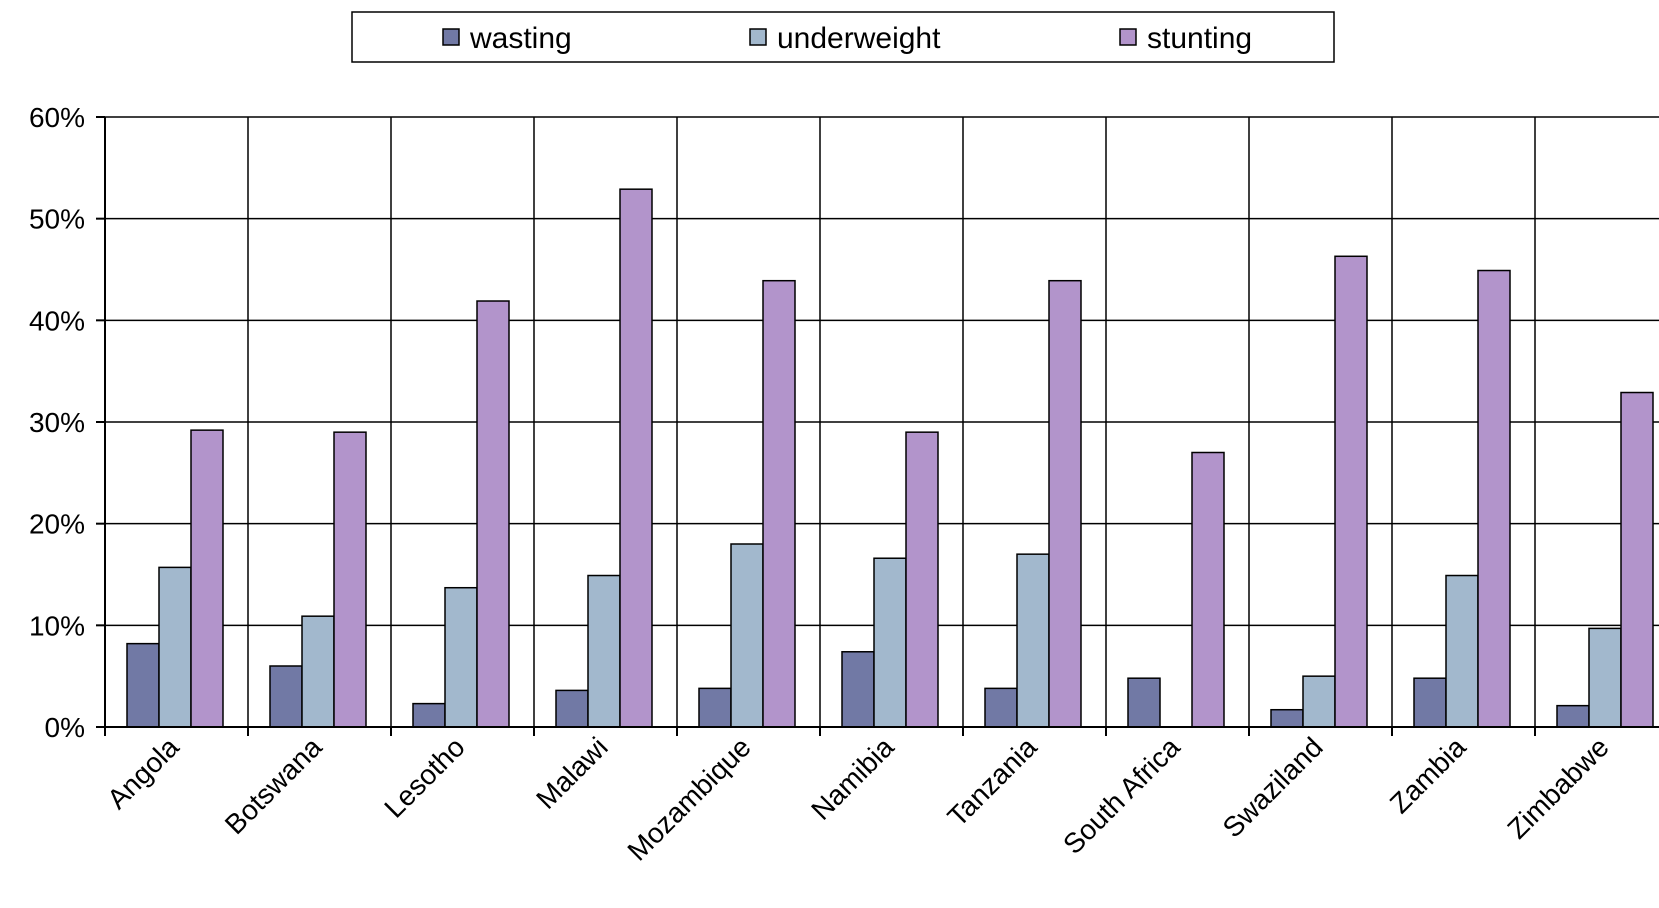 The height and width of the screenshot is (908, 1659). What do you see at coordinates (175, 647) in the screenshot?
I see `bar-underweight-angola` at bounding box center [175, 647].